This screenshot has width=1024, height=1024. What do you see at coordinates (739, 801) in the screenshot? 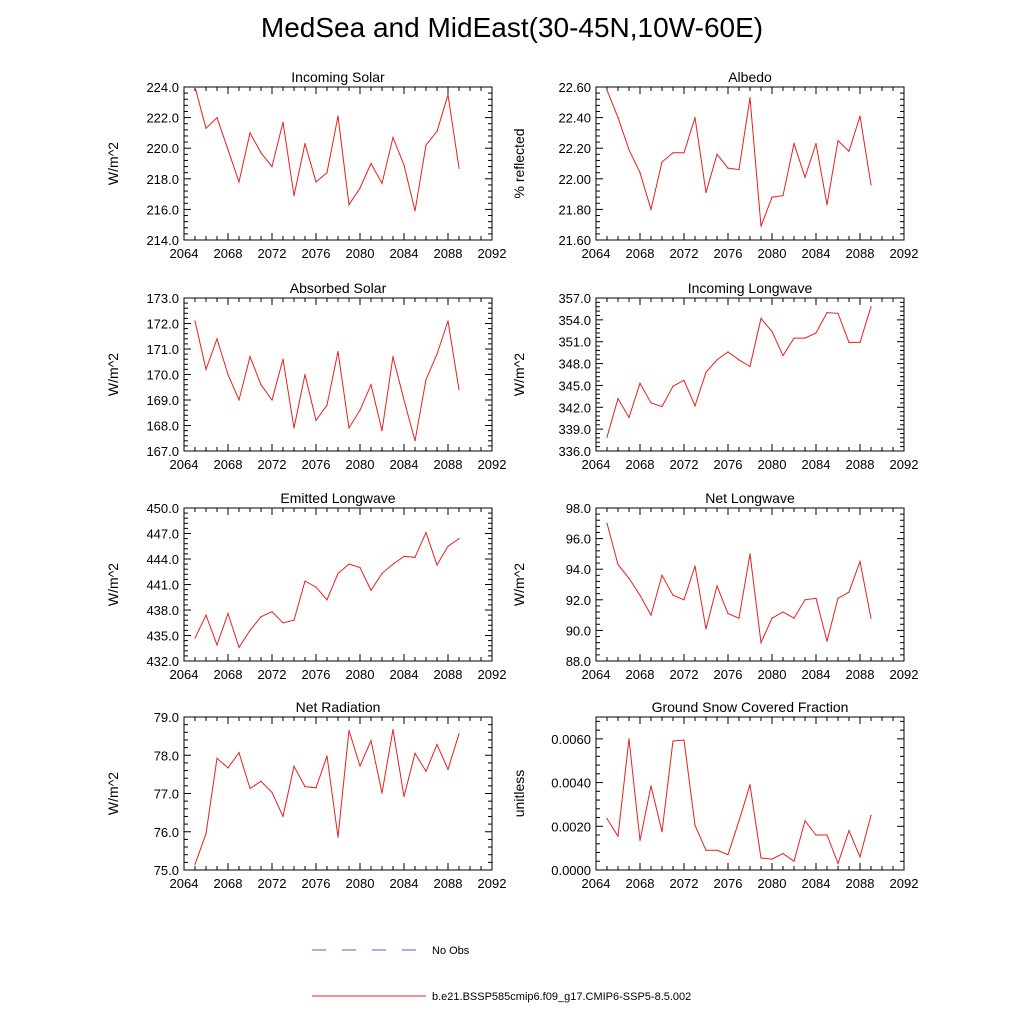
I see `series-line` at bounding box center [739, 801].